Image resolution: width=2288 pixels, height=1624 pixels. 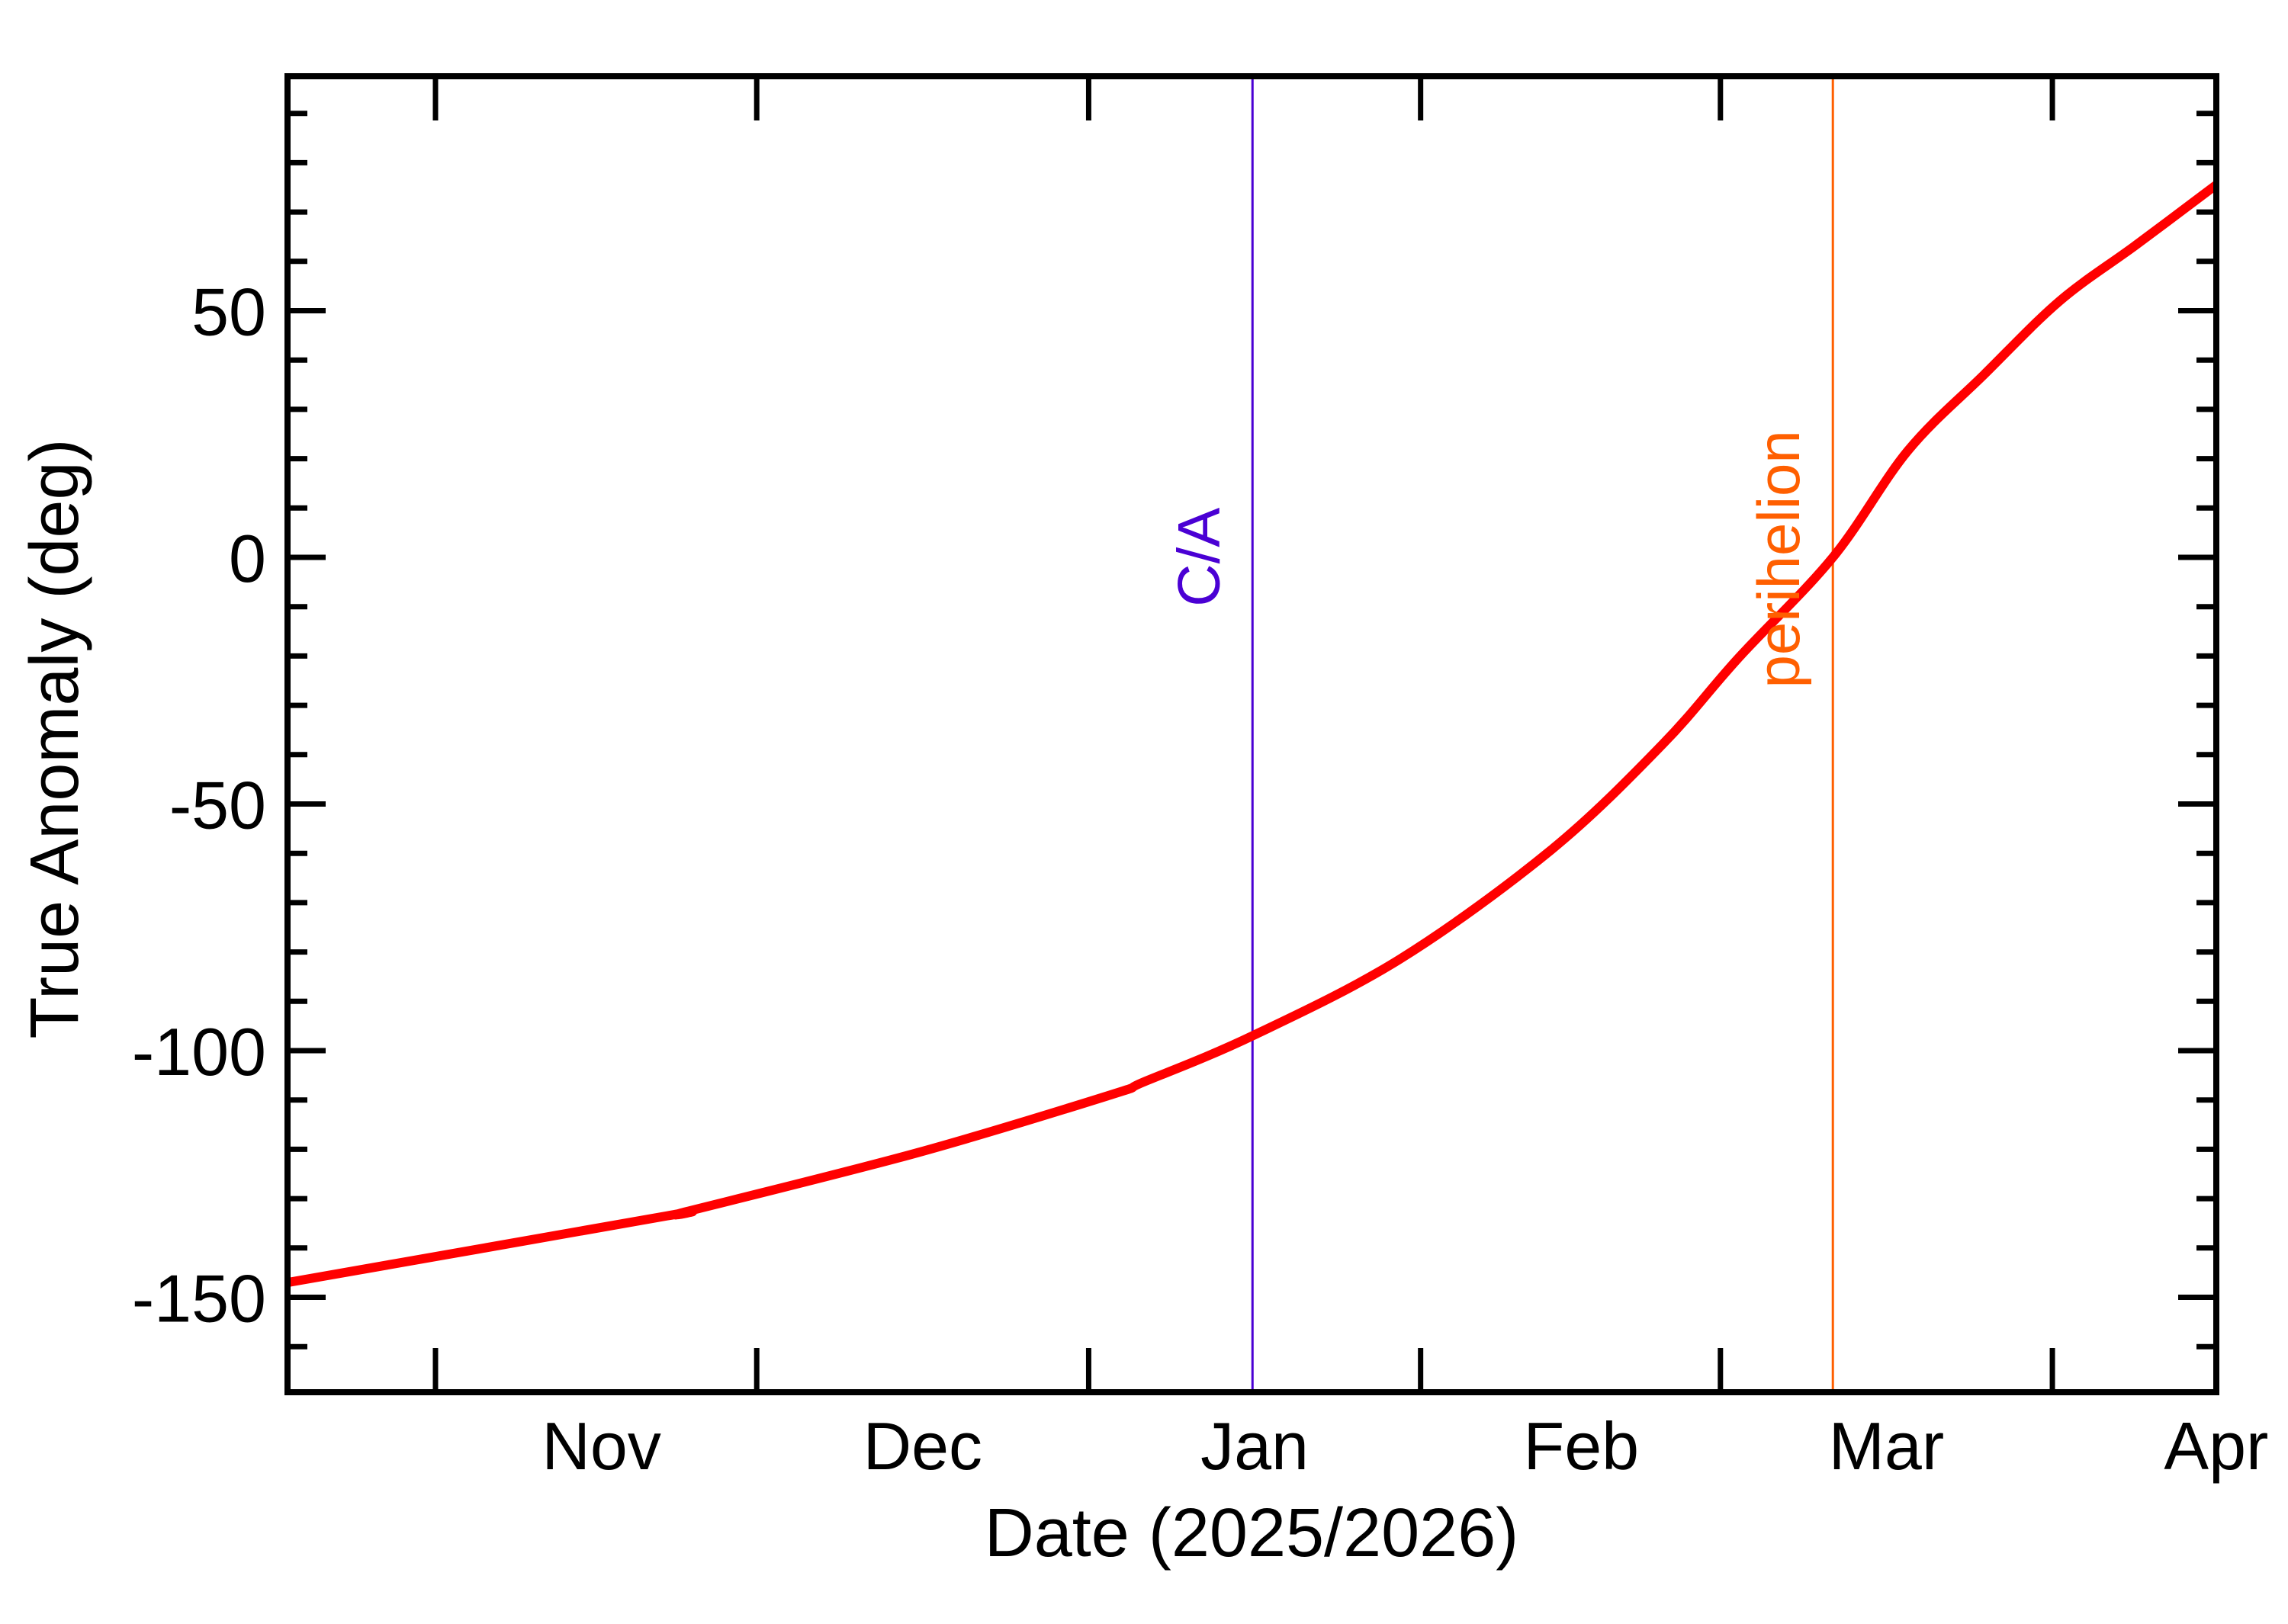 I want to click on y-tick-label: -100, so click(x=199, y=1052).